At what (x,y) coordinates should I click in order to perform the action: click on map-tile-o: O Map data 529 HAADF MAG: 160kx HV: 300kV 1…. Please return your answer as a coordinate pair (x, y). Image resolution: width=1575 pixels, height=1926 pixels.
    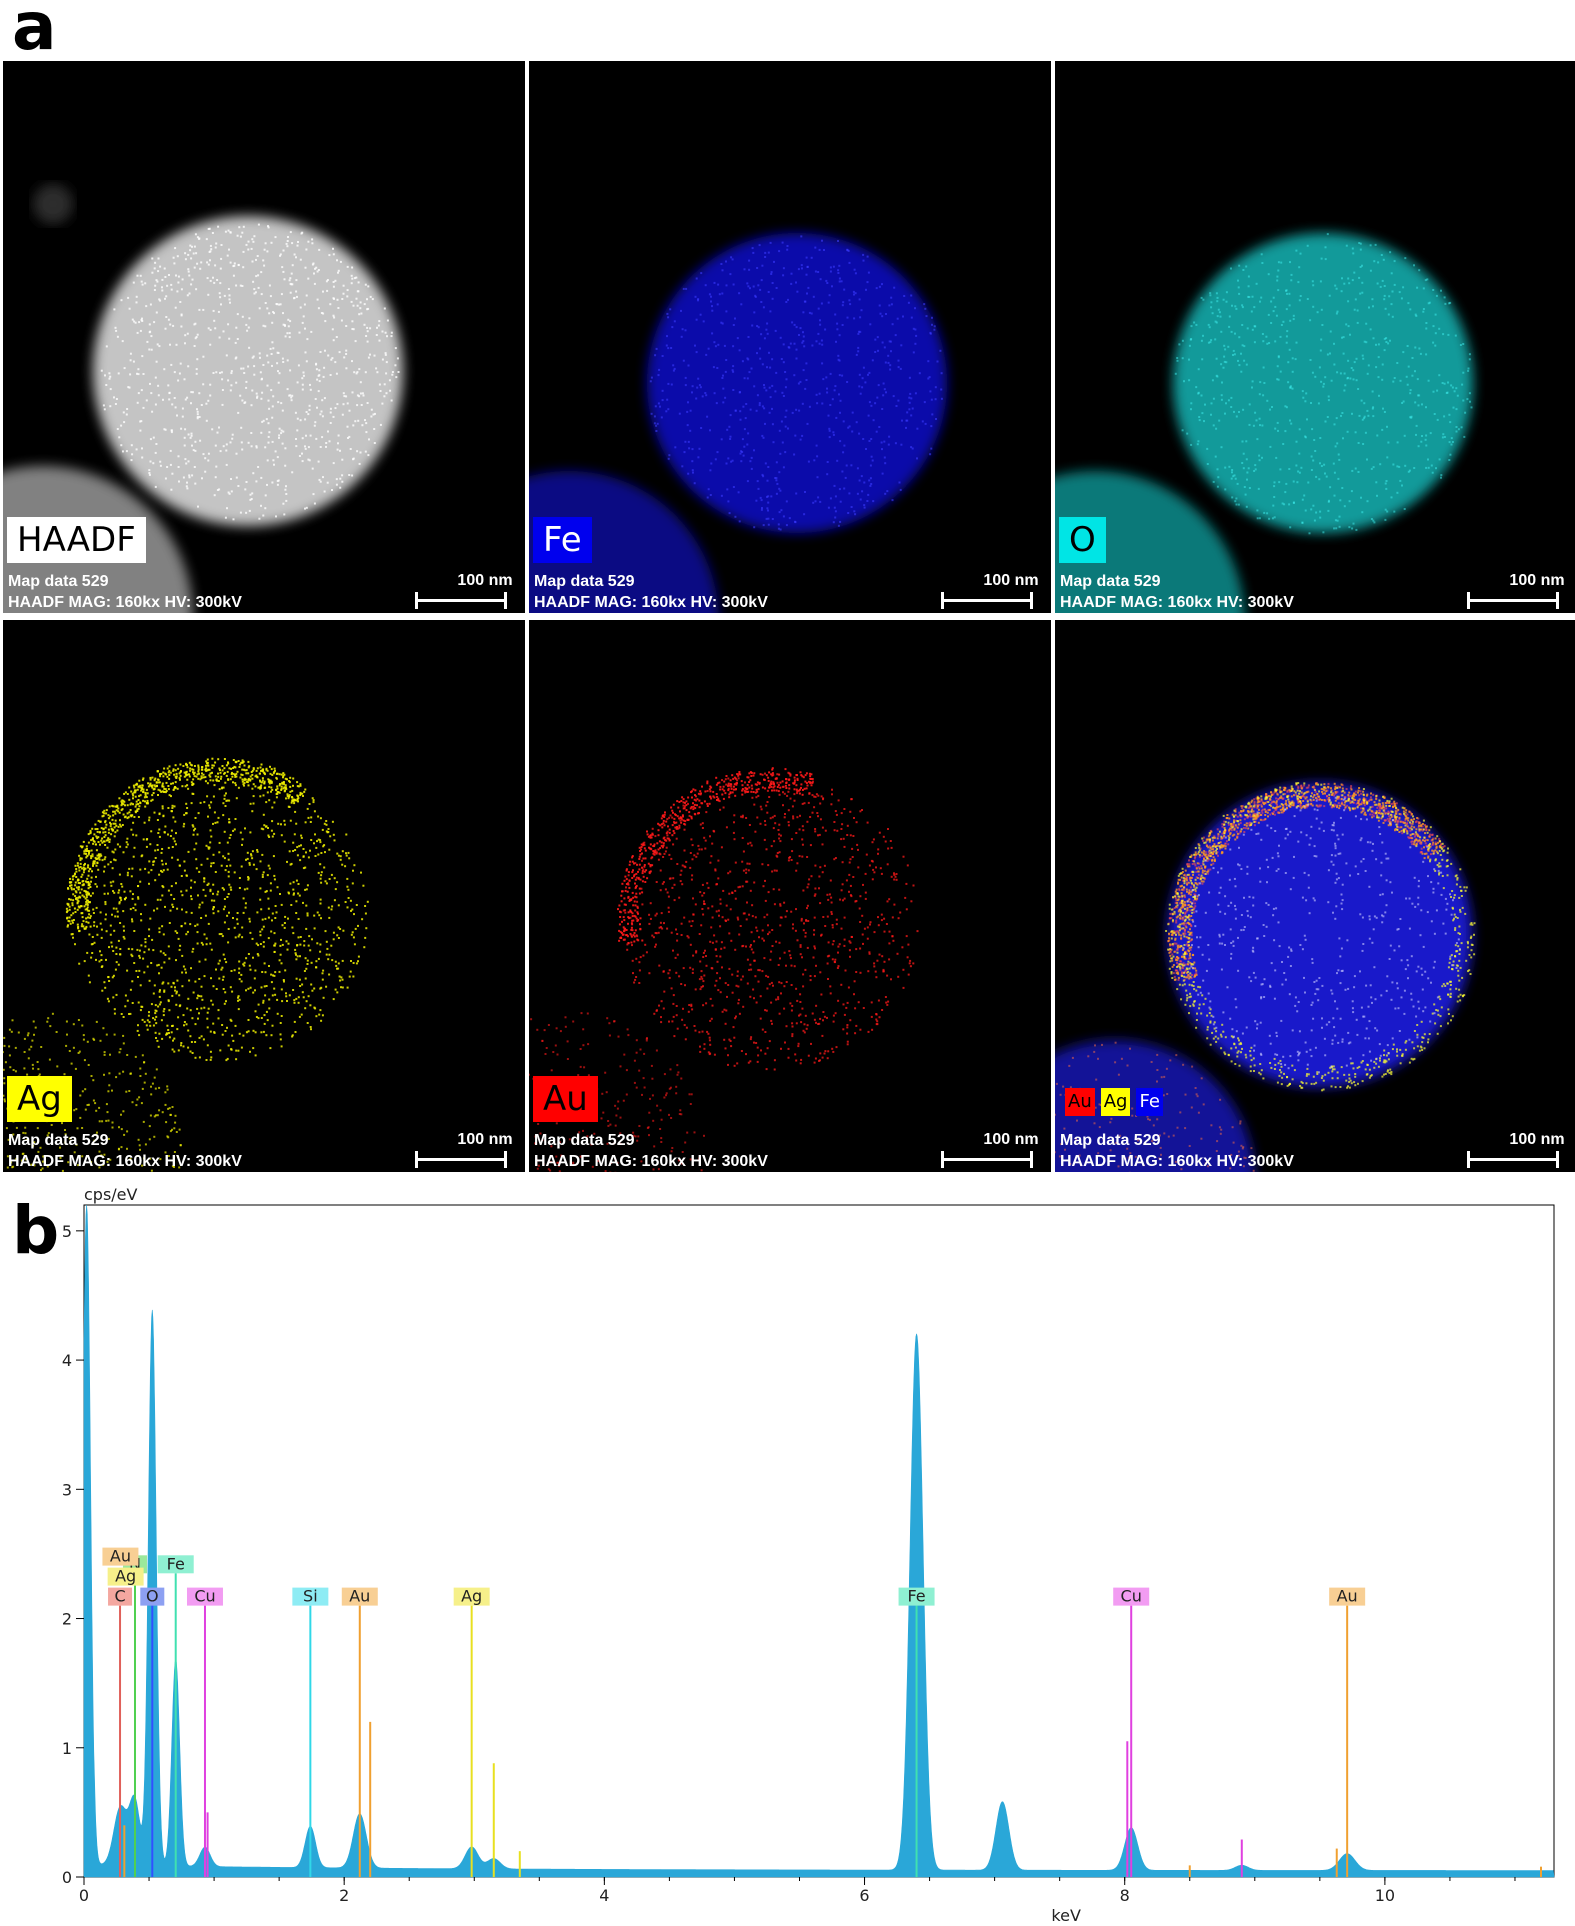
    Looking at the image, I should click on (1315, 337).